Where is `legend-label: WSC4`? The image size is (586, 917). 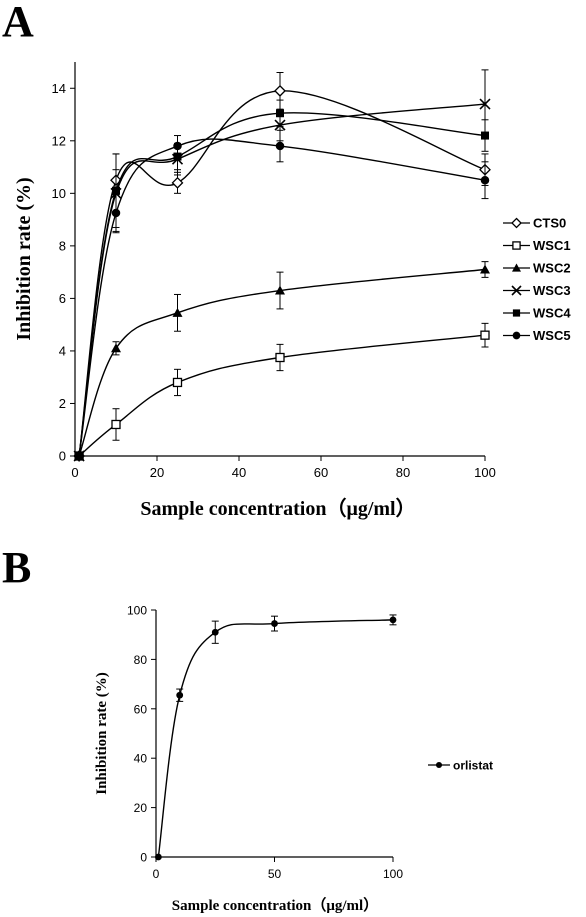 legend-label: WSC4 is located at coordinates (552, 313).